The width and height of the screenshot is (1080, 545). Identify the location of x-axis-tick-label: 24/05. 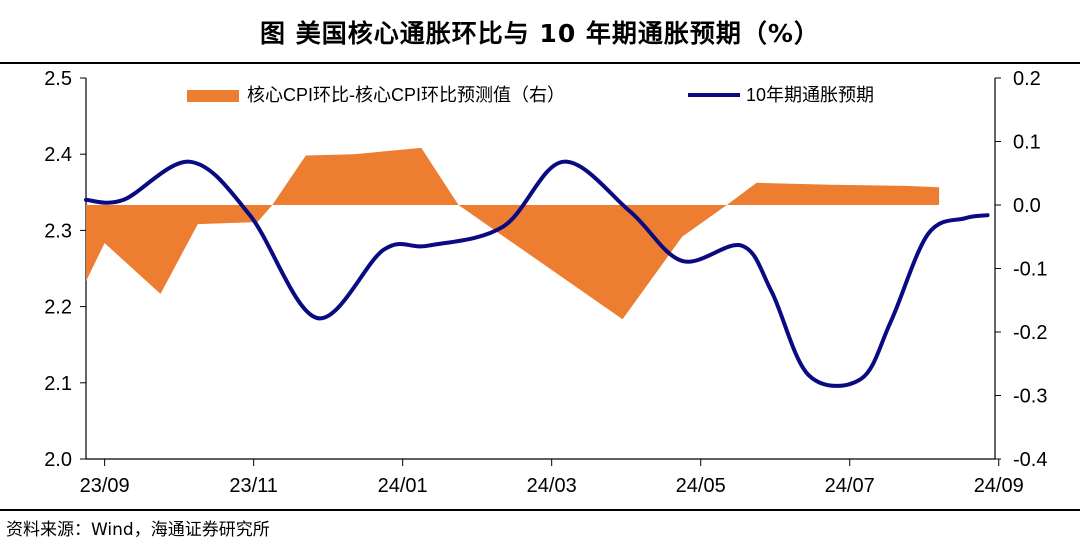
(701, 486).